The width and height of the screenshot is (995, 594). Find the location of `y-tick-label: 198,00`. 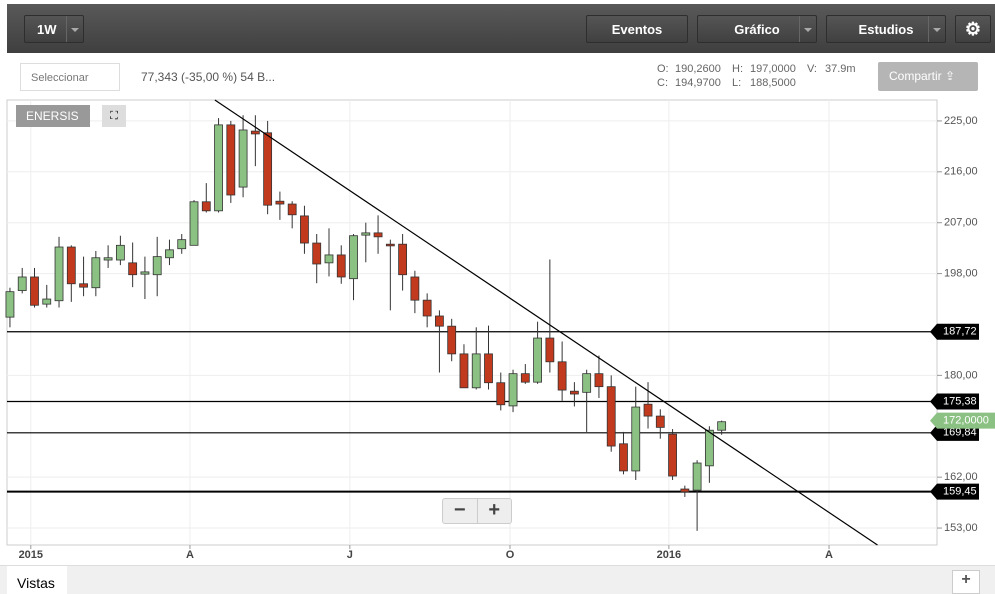

y-tick-label: 198,00 is located at coordinates (961, 273).